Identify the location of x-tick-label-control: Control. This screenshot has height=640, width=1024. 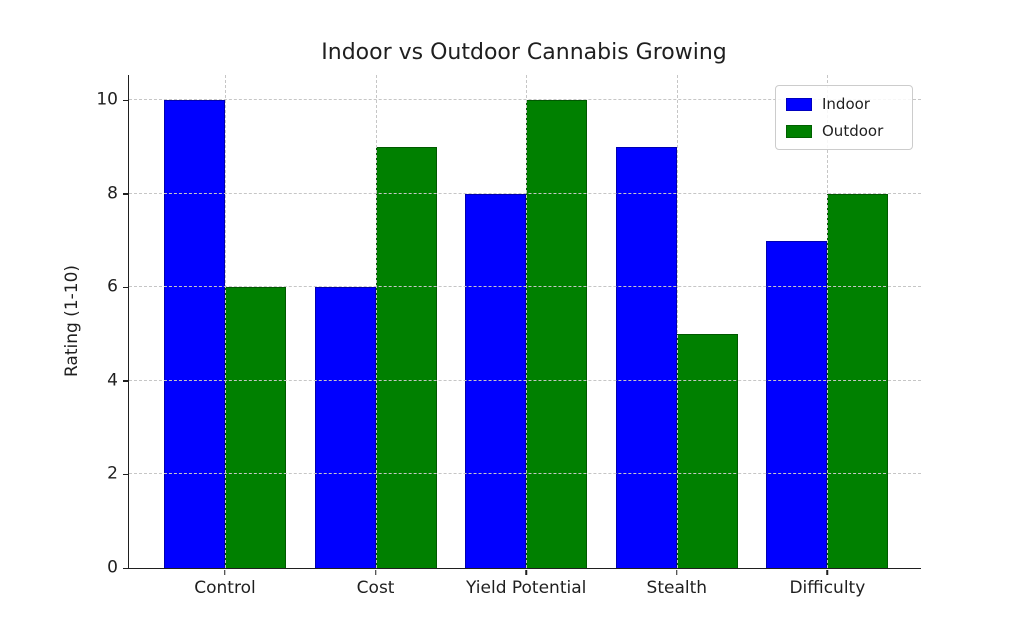
(225, 588).